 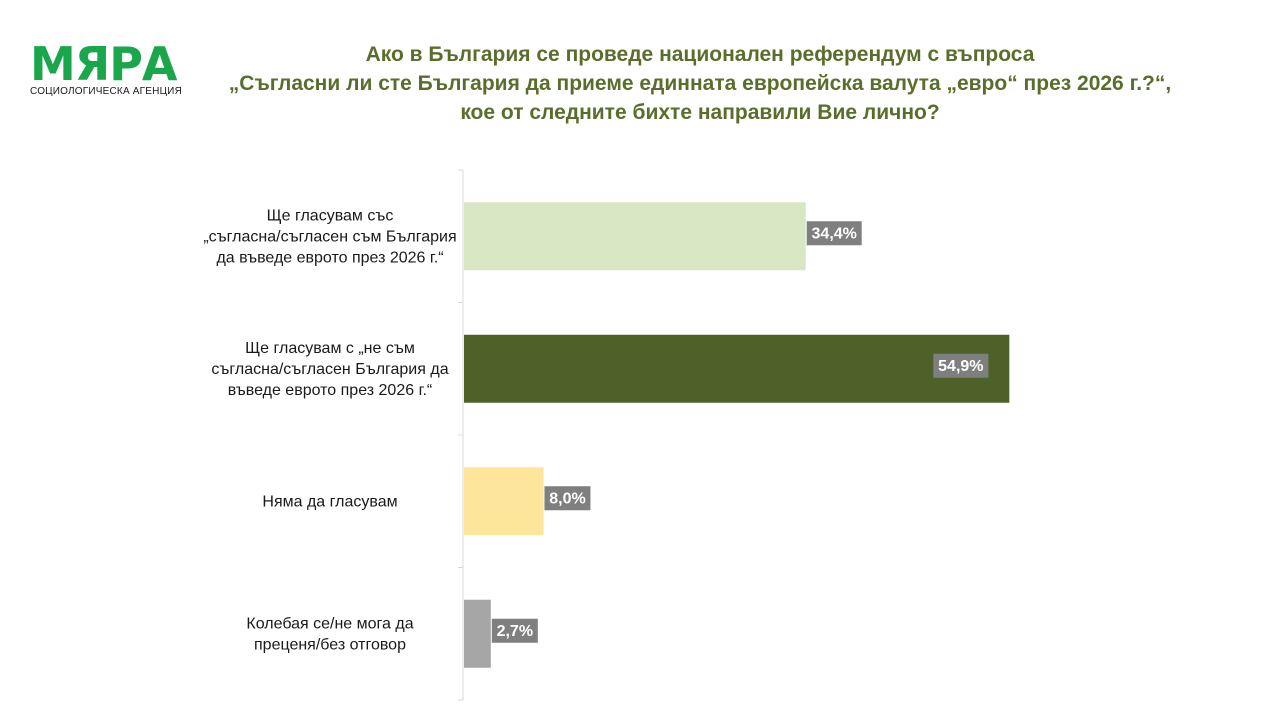 What do you see at coordinates (329, 623) in the screenshot?
I see `category-label-4-line-1: Колебая се/не мога да` at bounding box center [329, 623].